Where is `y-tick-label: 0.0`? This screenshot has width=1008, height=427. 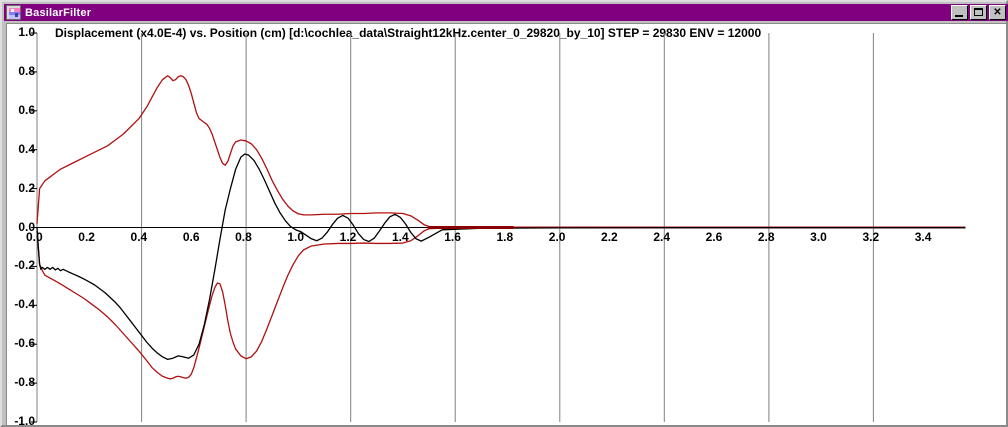
y-tick-label: 0.0 is located at coordinates (26, 226).